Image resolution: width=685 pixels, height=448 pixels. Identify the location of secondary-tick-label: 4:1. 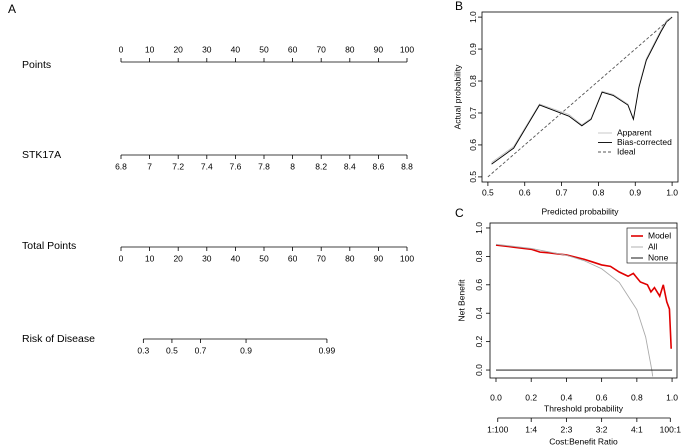
(637, 429).